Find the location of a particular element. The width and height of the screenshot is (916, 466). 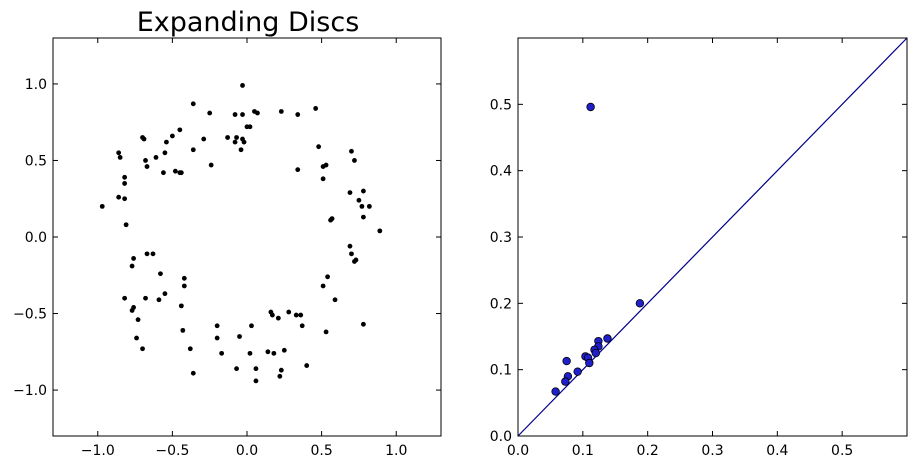

x-tick-label: −0.5 is located at coordinates (172, 451).